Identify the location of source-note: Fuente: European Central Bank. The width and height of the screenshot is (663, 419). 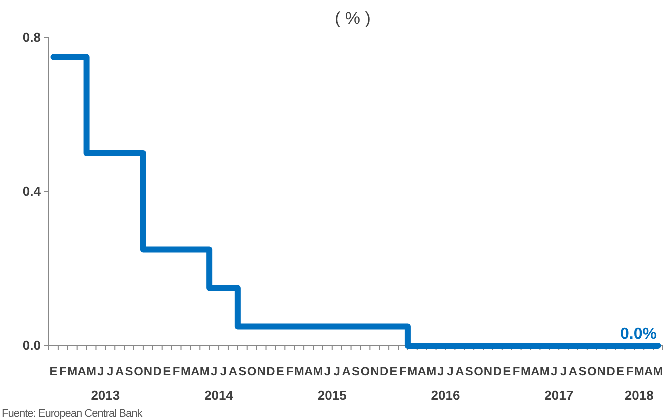
(73, 413).